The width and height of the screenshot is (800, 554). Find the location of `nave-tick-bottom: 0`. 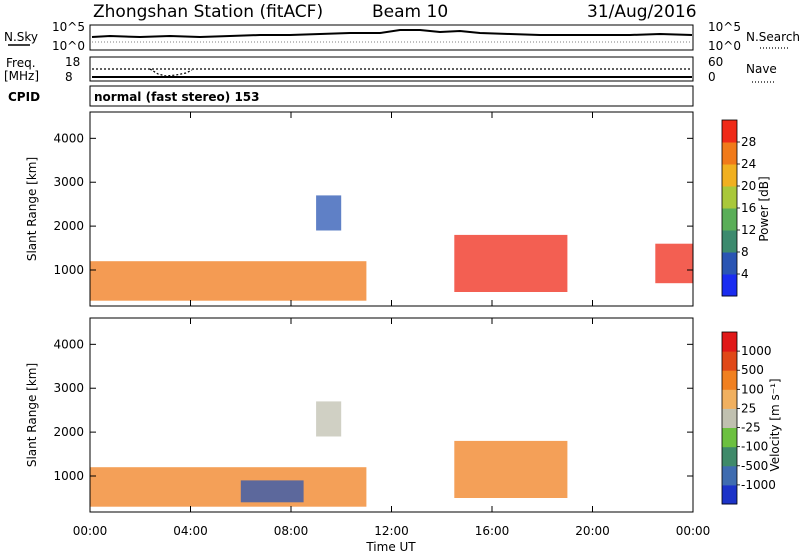

nave-tick-bottom: 0 is located at coordinates (712, 77).